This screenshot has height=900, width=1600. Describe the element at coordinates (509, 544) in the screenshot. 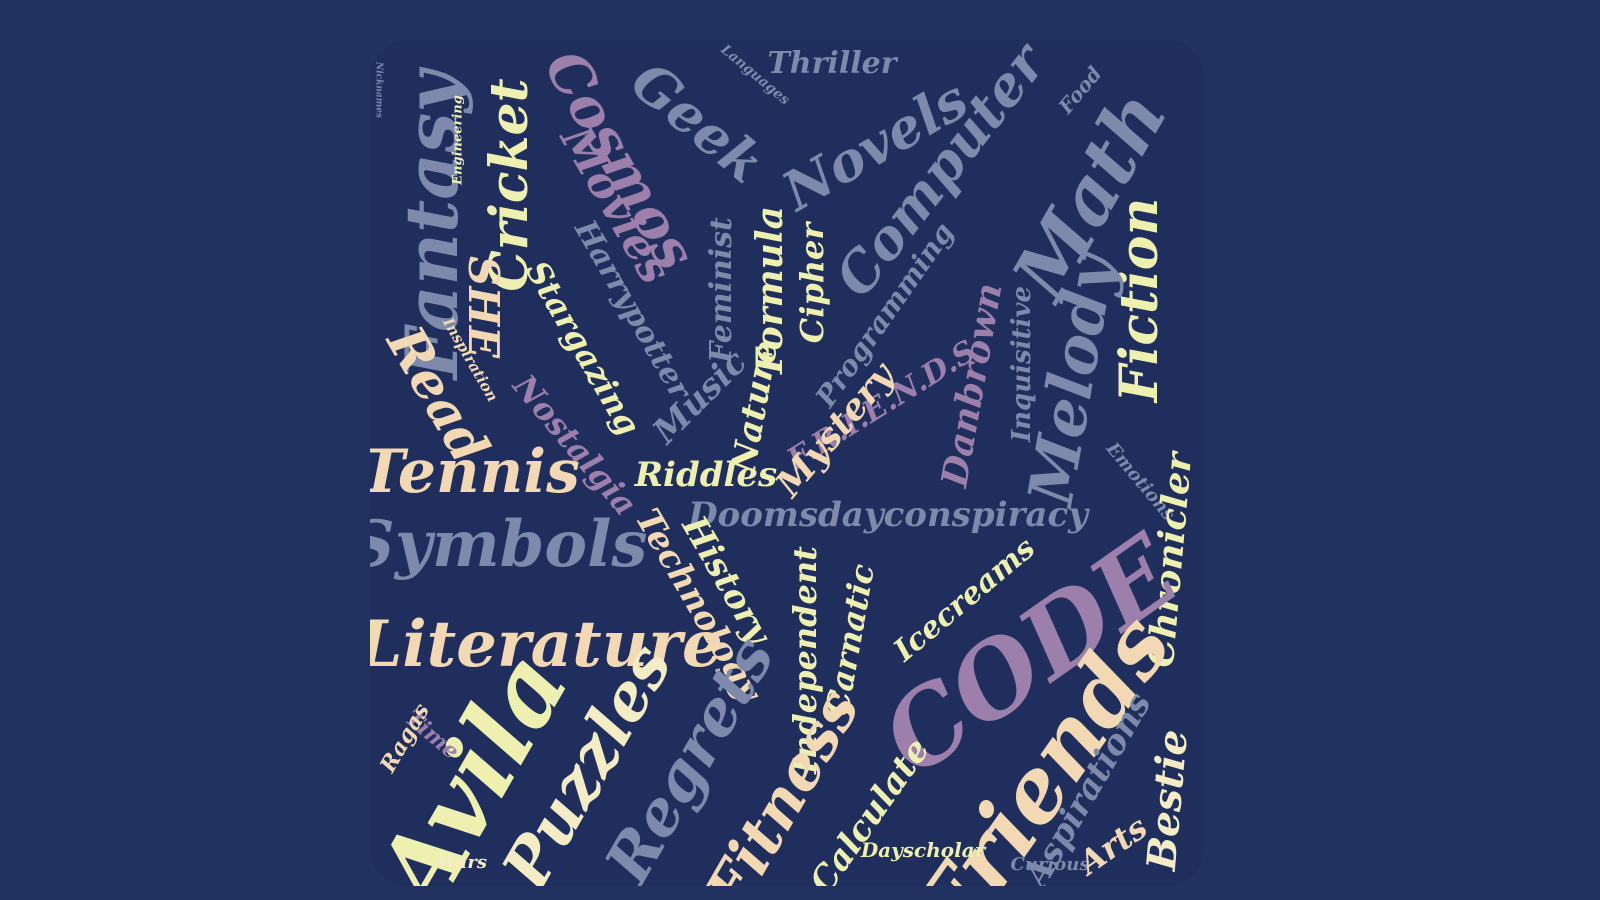

I see `word-symbols: Symbols` at that location.